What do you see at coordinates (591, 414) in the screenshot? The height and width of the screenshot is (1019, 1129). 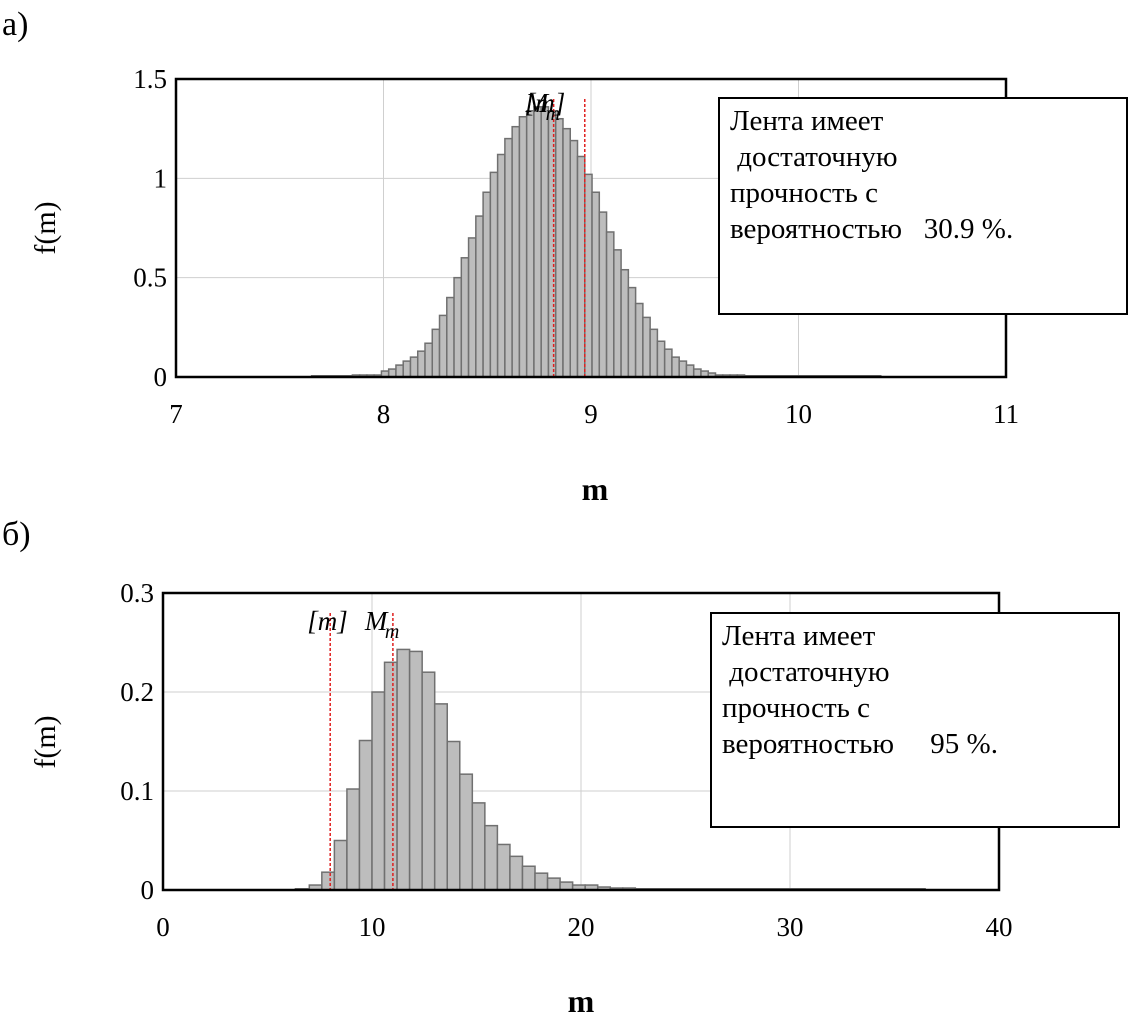 I see `x-tick-label: 9` at bounding box center [591, 414].